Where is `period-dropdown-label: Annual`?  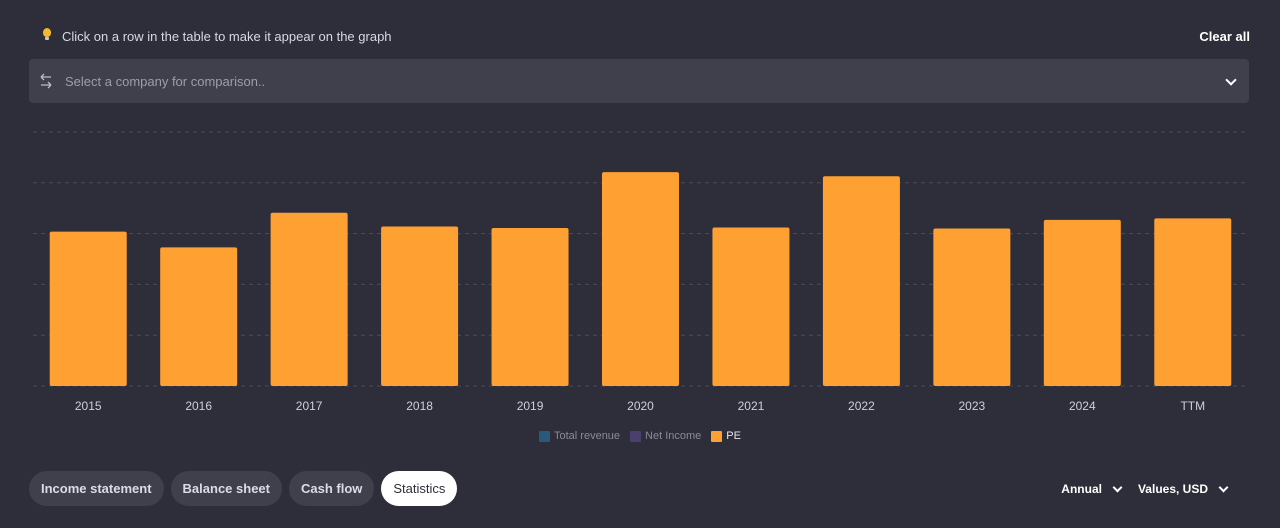
period-dropdown-label: Annual is located at coordinates (1081, 489).